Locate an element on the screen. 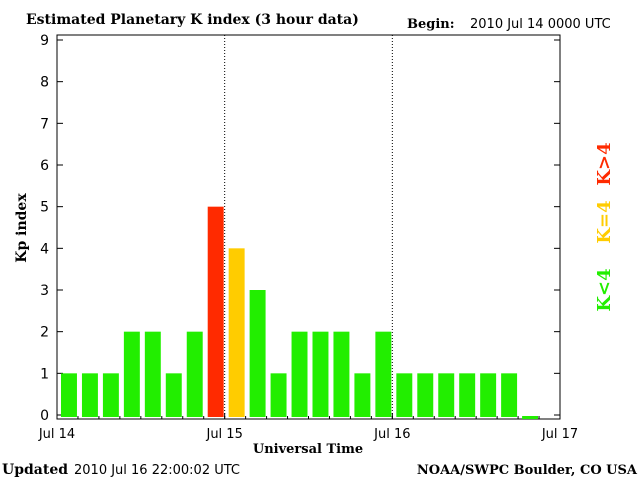 This screenshot has height=480, width=640. updated-value: 2010 Jul 16 22:00:02 UTC is located at coordinates (157, 470).